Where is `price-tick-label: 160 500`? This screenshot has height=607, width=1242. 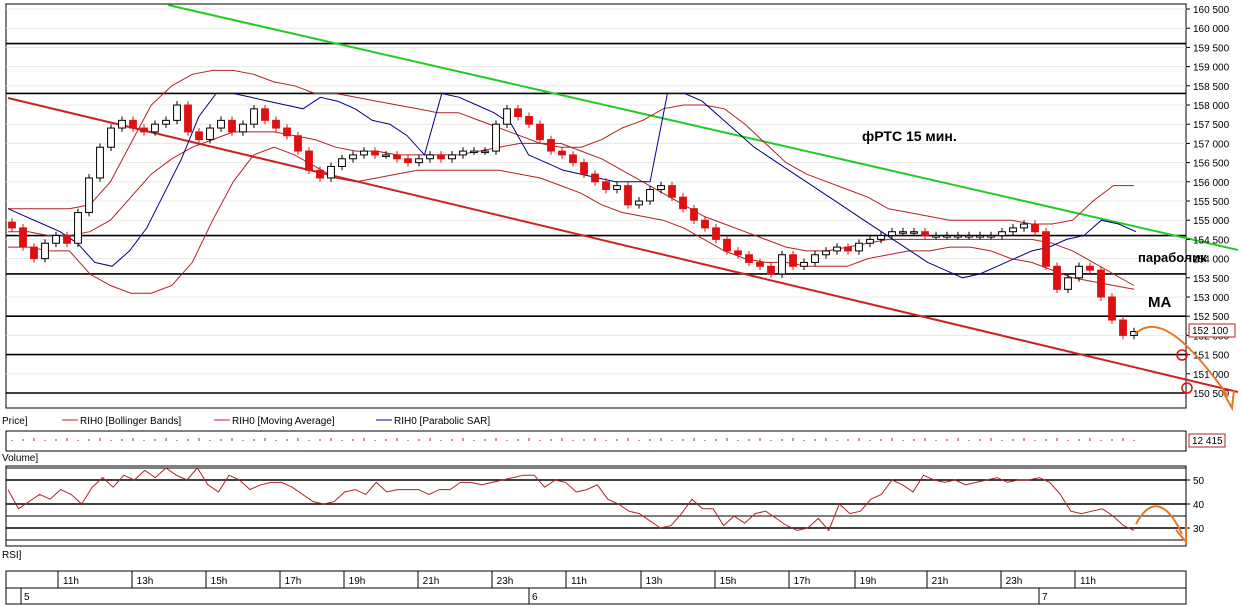 price-tick-label: 160 500 is located at coordinates (1211, 10).